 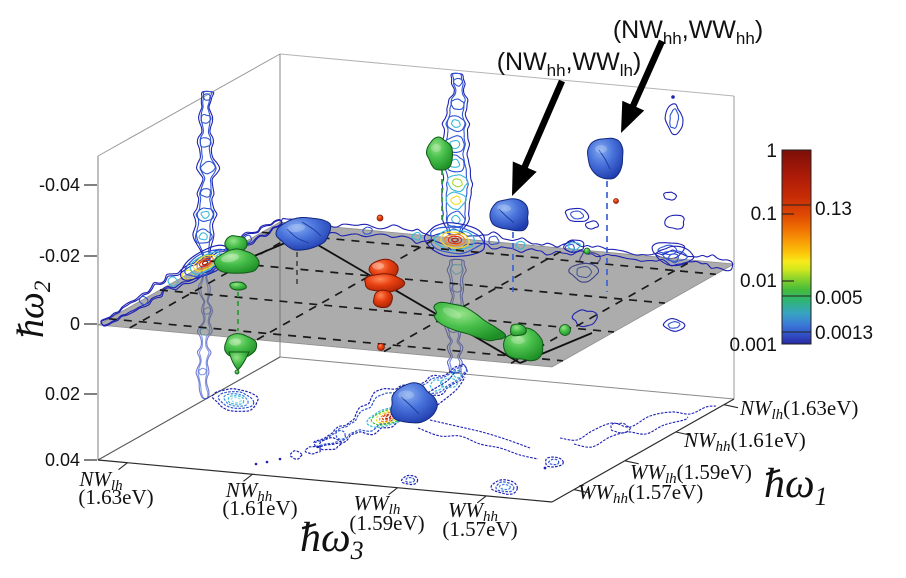 What do you see at coordinates (688, 32) in the screenshot?
I see `svg-text: (NWhh,WWhh)` at bounding box center [688, 32].